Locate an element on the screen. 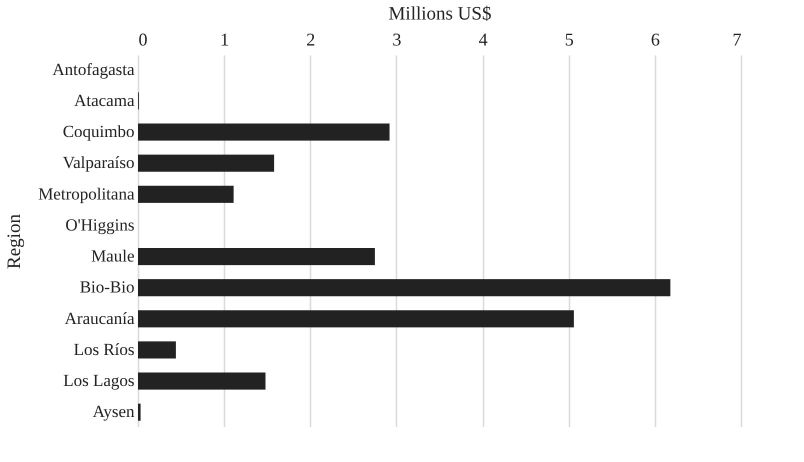 The height and width of the screenshot is (462, 804). y-tick-label: Araucanía is located at coordinates (99, 318).